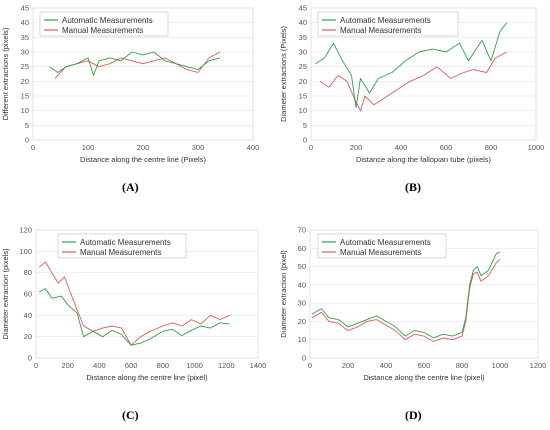 This screenshot has height=430, width=550. Describe the element at coordinates (25, 230) in the screenshot. I see `y-tick-label: 120` at that location.